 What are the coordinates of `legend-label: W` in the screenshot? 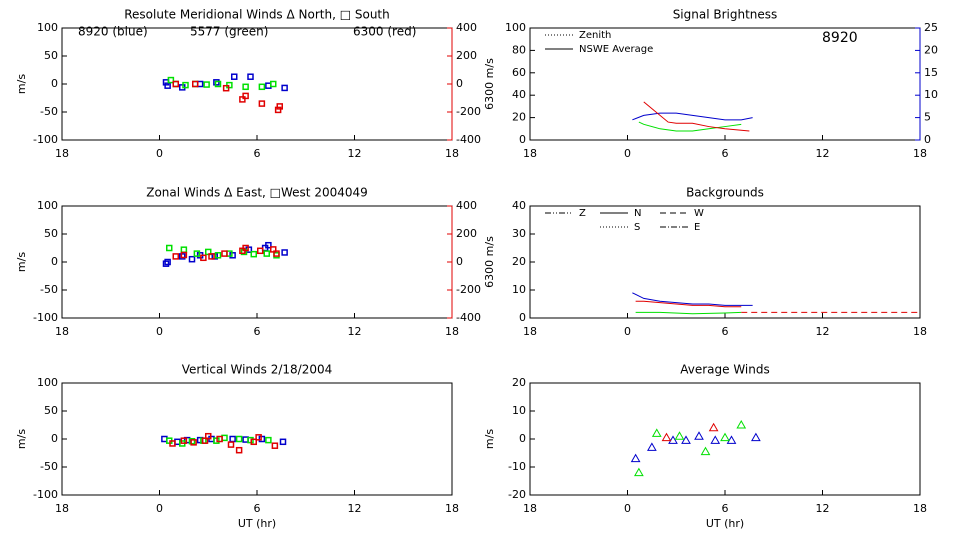 It's located at (699, 213).